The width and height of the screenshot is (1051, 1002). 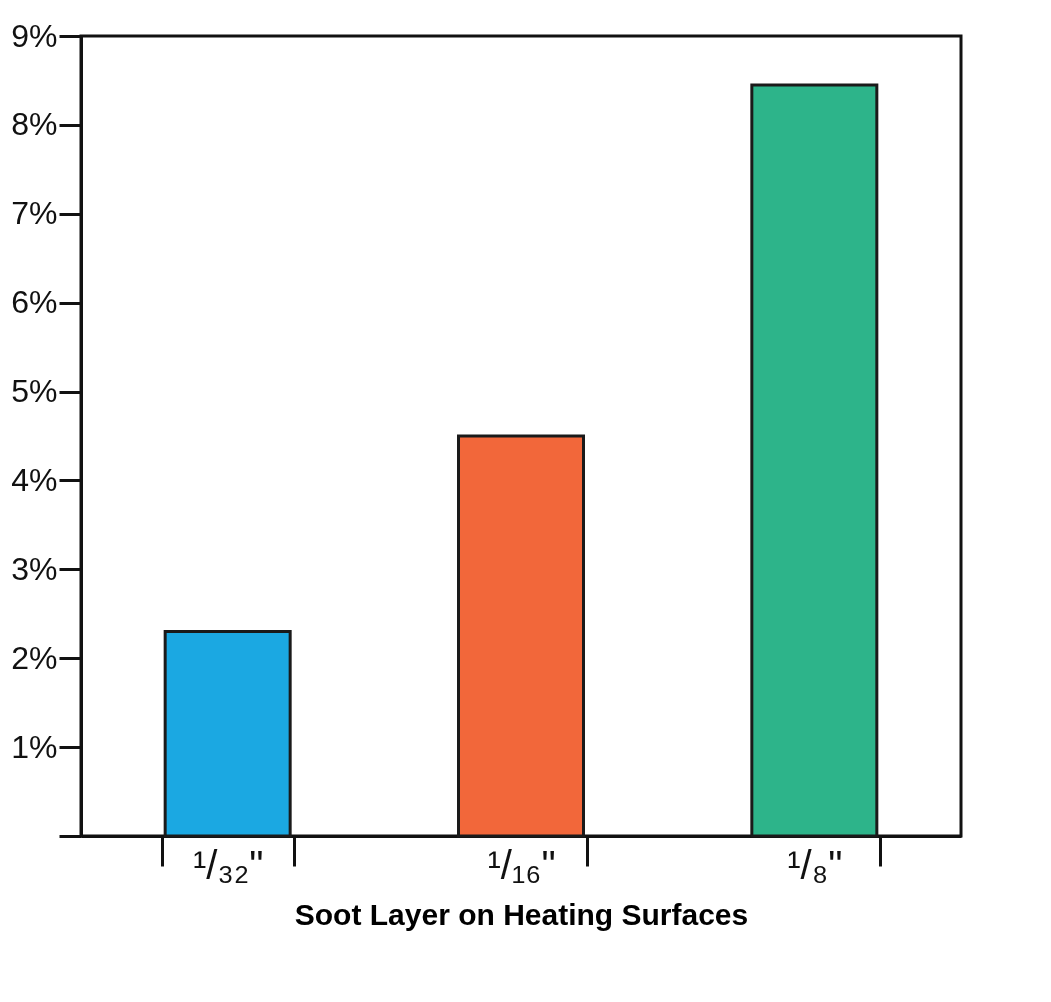 I want to click on x-tick-label: ¹/₈", so click(x=815, y=864).